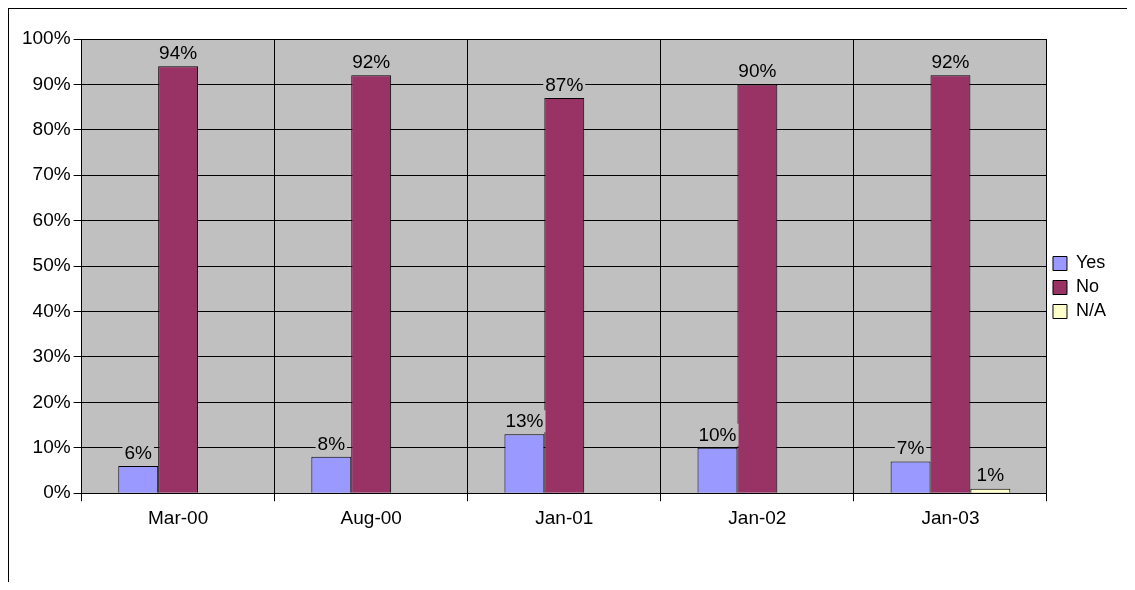 This screenshot has width=1135, height=590. I want to click on data-label: 87%, so click(564, 84).